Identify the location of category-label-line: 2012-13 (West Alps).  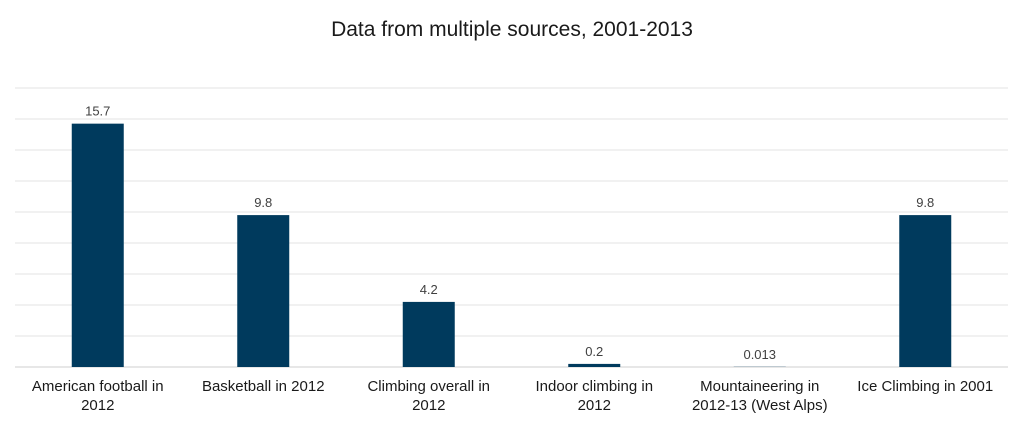
(760, 405).